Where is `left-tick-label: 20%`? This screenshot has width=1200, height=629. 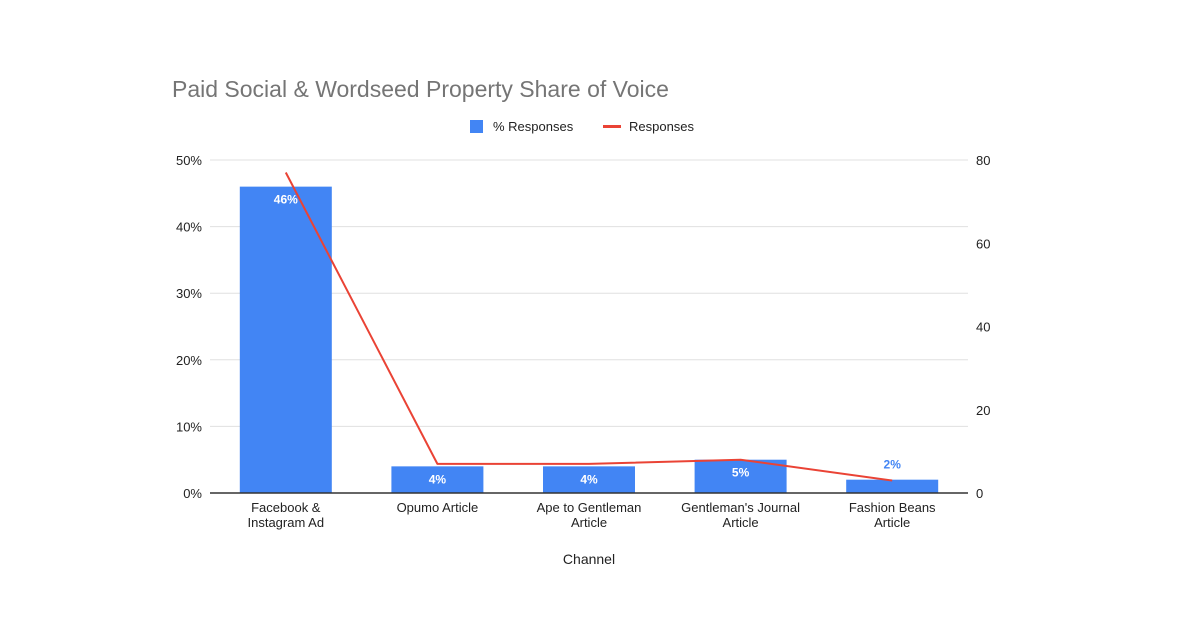 left-tick-label: 20% is located at coordinates (189, 360).